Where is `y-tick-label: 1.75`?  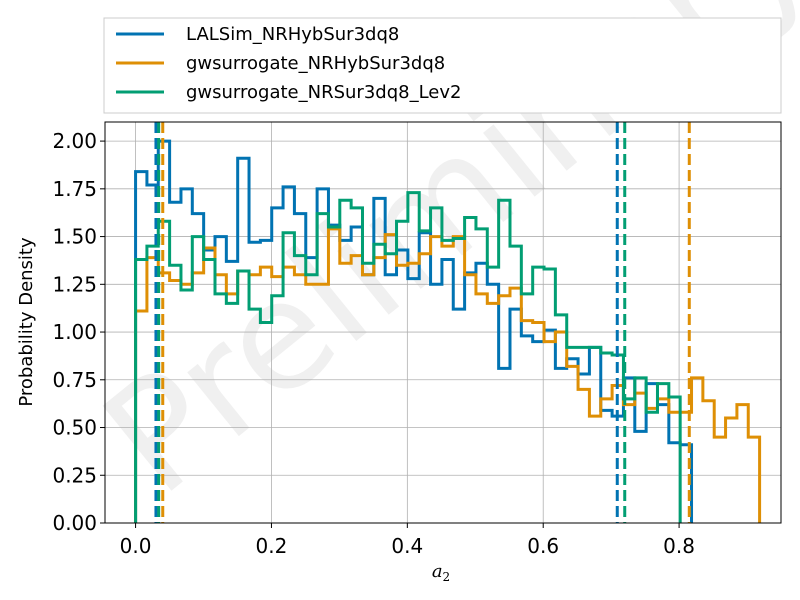
y-tick-label: 1.75 is located at coordinates (74, 189).